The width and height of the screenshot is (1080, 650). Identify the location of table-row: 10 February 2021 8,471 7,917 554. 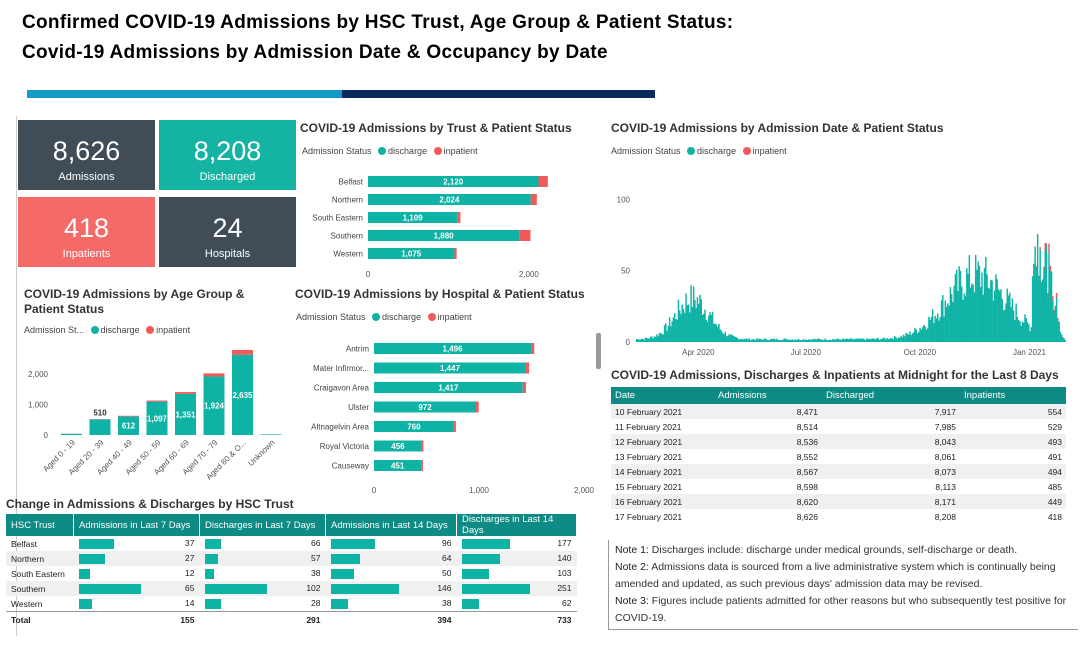
(838, 411).